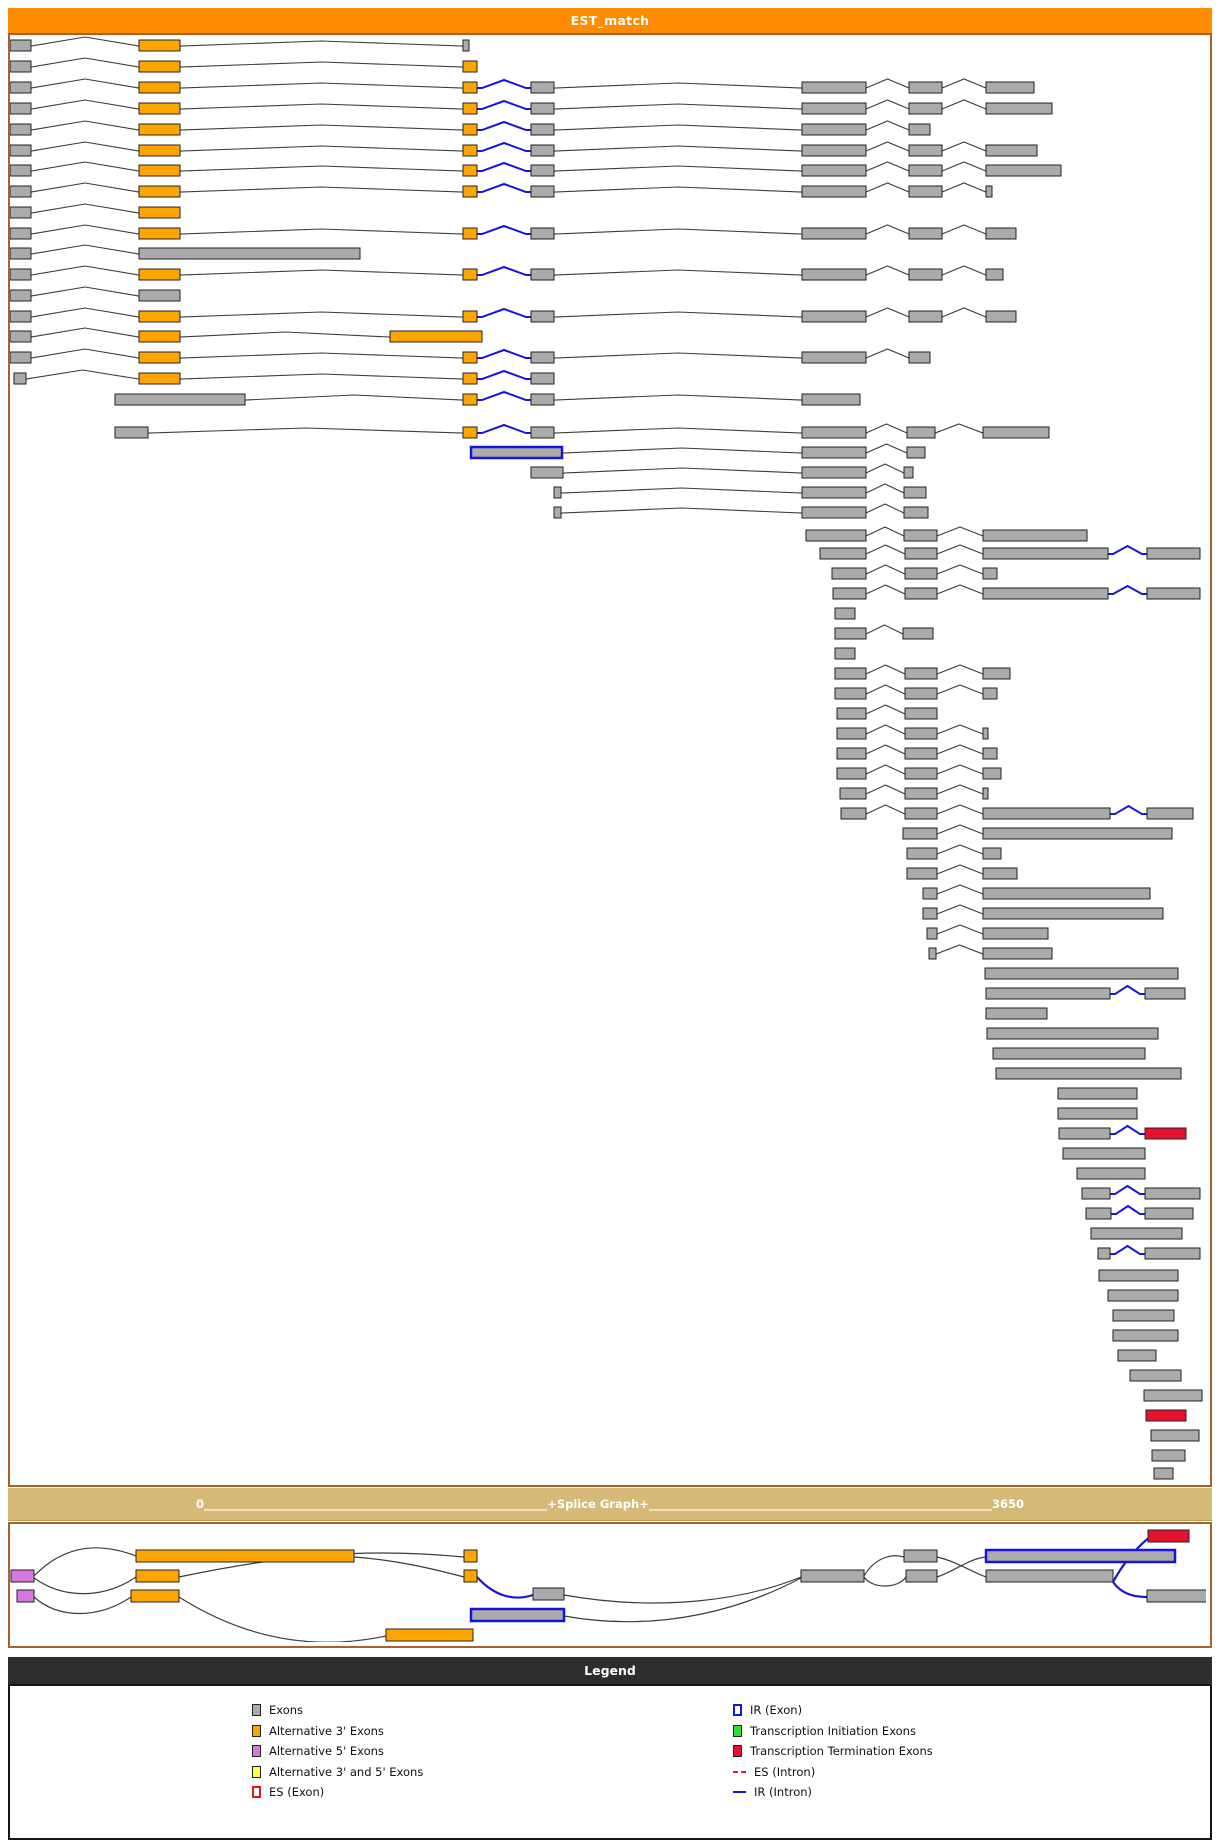 This screenshot has height=1840, width=1220. I want to click on legend-item-right-4: IR (Intron), so click(772, 1792).